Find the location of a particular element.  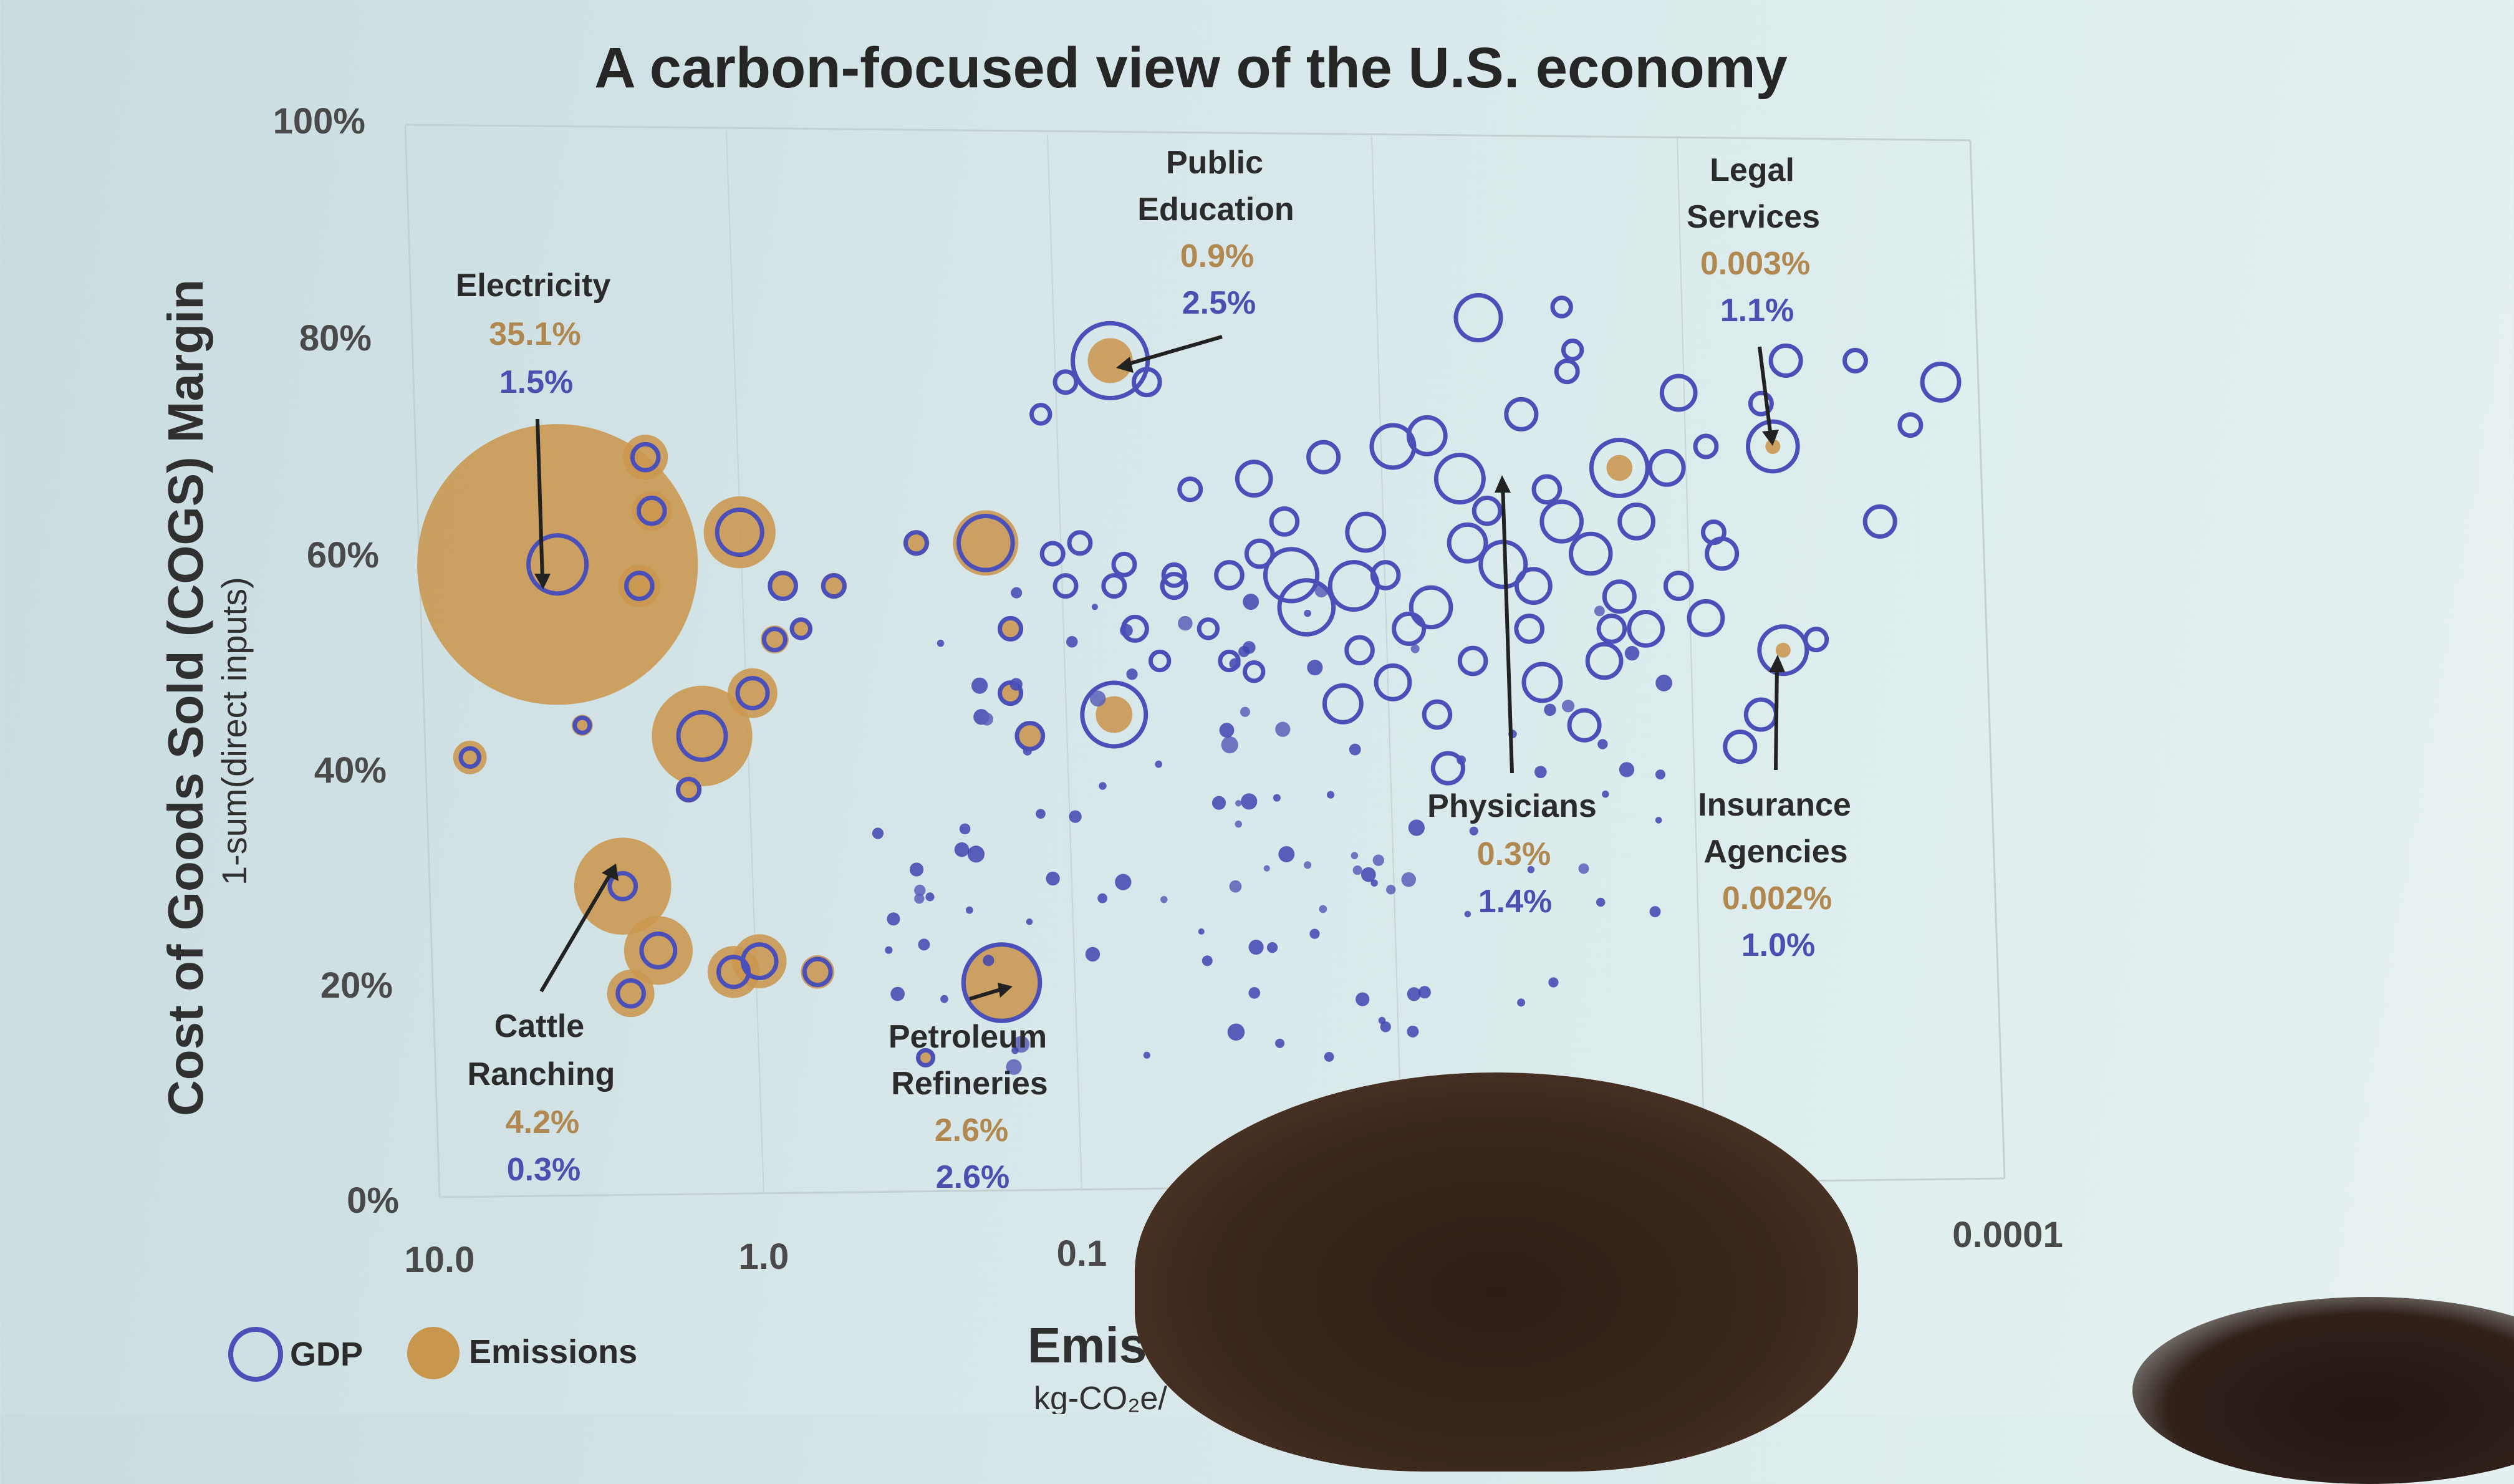

annotation-emissions: 0.003% is located at coordinates (1755, 264).